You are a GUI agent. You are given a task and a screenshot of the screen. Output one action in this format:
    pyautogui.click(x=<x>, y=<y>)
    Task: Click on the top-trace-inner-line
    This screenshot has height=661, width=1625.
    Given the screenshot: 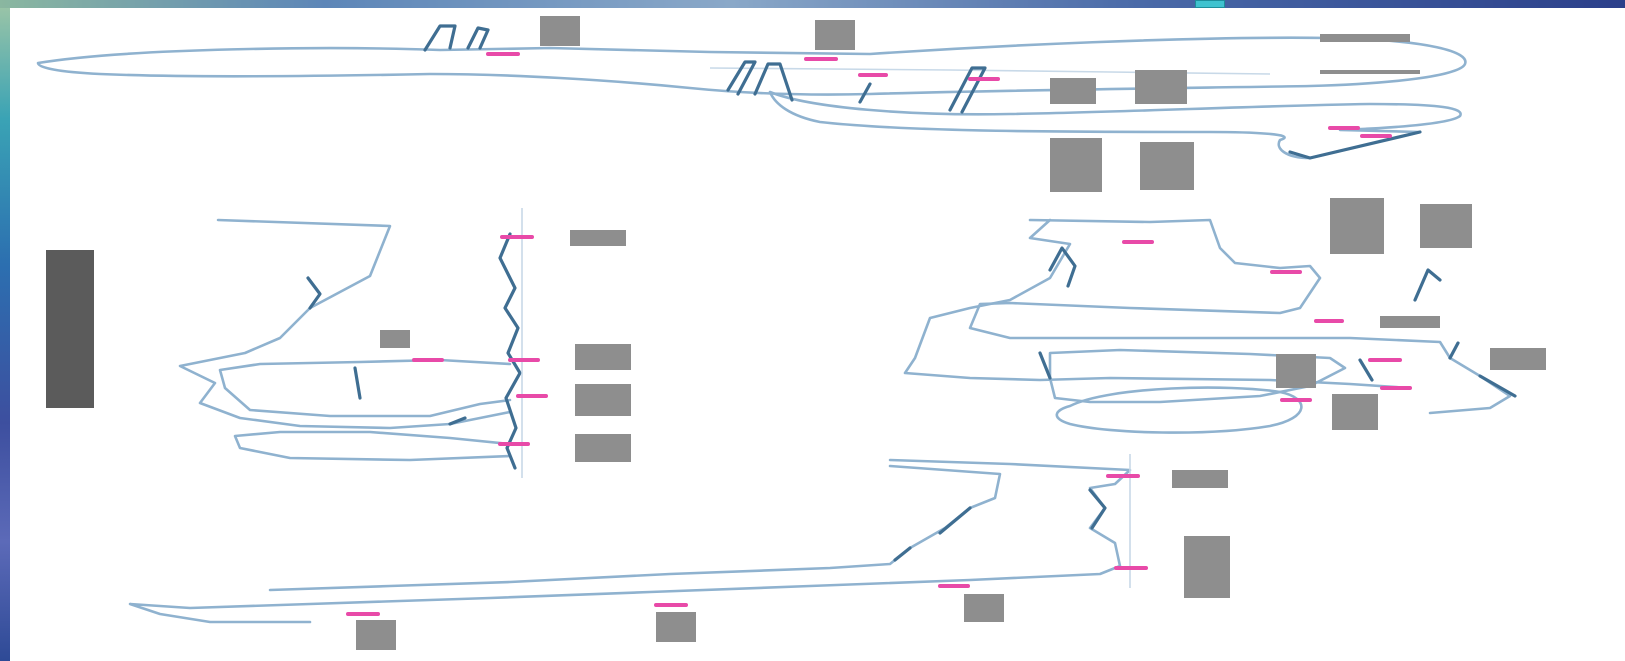 What is the action you would take?
    pyautogui.click(x=990, y=71)
    